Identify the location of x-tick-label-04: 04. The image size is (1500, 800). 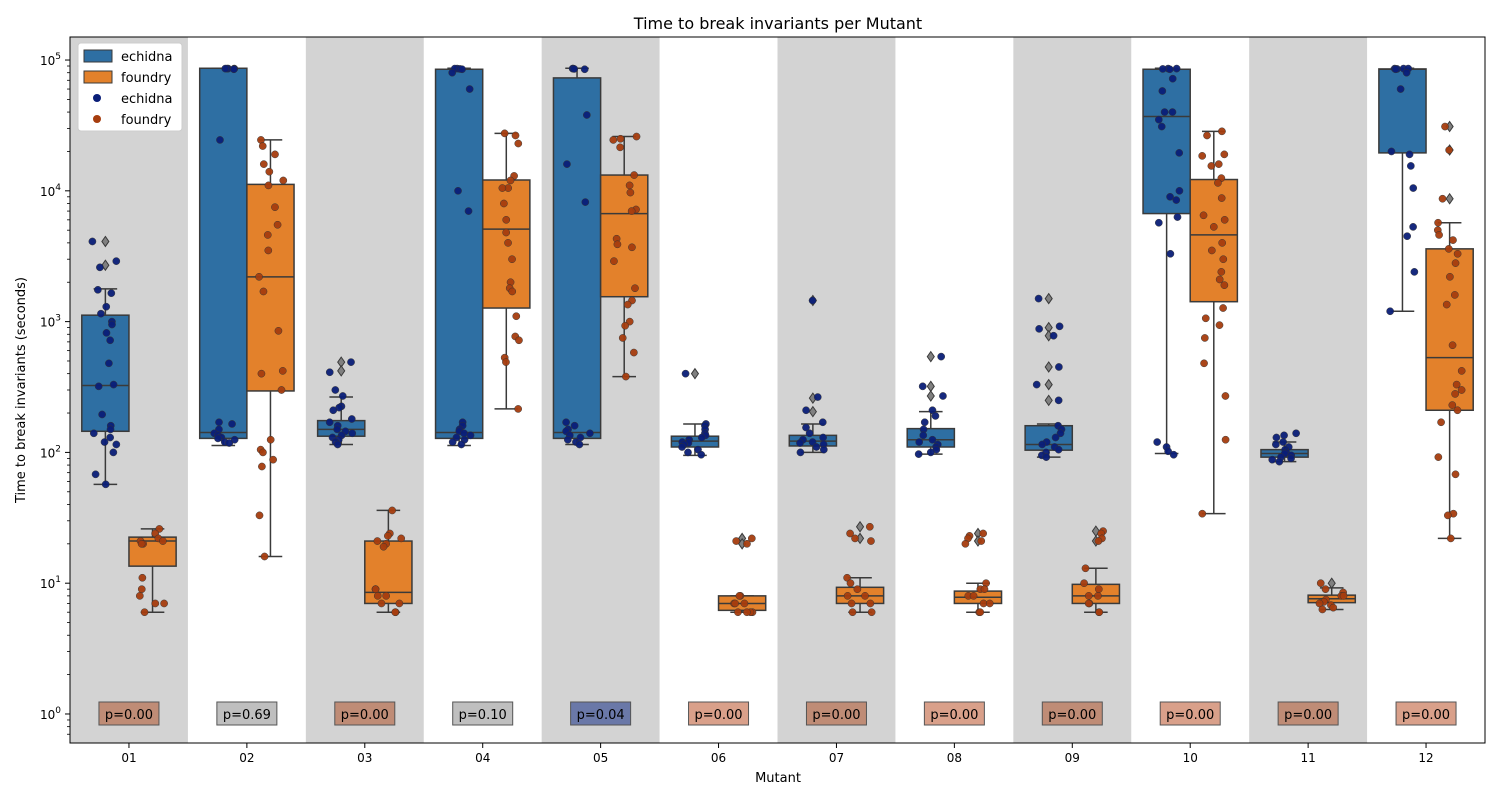
(482, 758).